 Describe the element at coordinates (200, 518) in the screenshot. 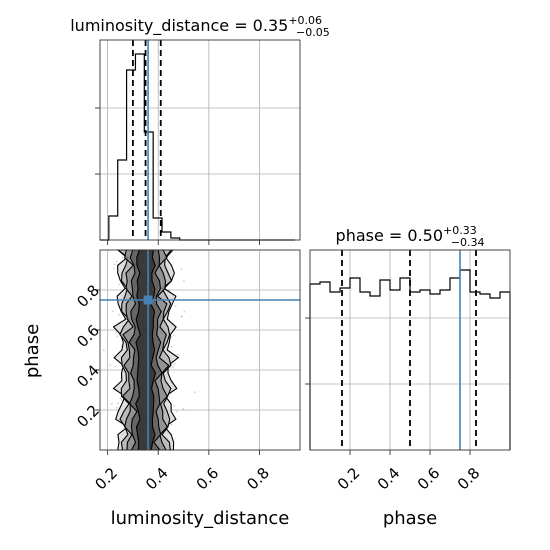

I see `x-axis-label-luminosity-distance: luminosity_distance` at that location.